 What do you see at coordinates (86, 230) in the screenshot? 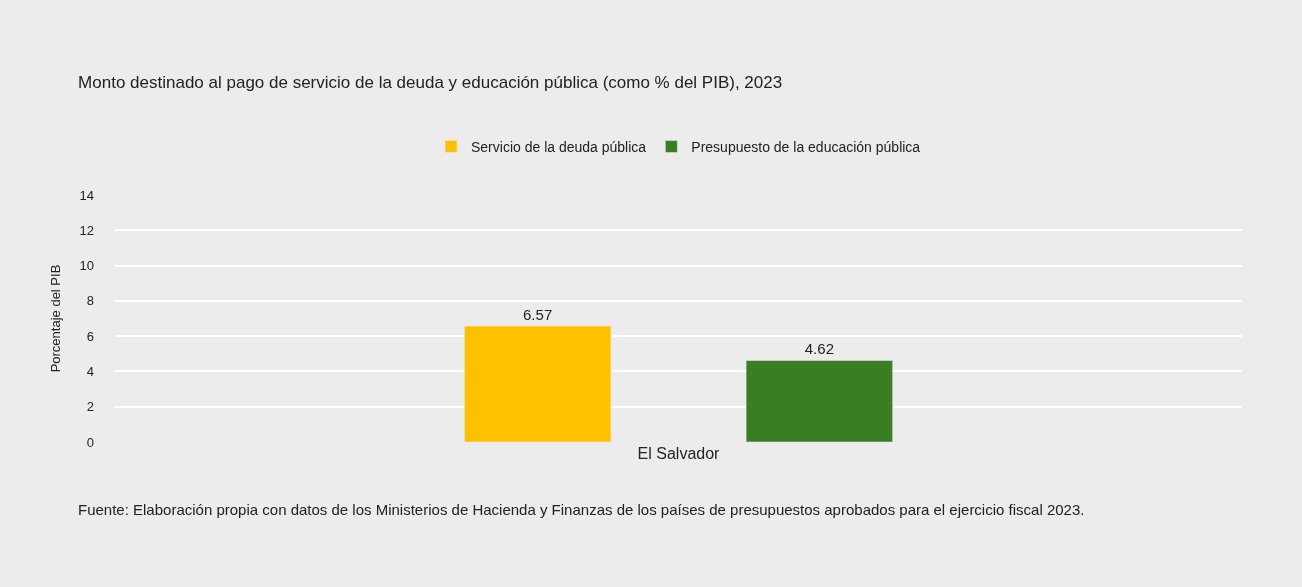
I see `y-tick-label: 12` at bounding box center [86, 230].